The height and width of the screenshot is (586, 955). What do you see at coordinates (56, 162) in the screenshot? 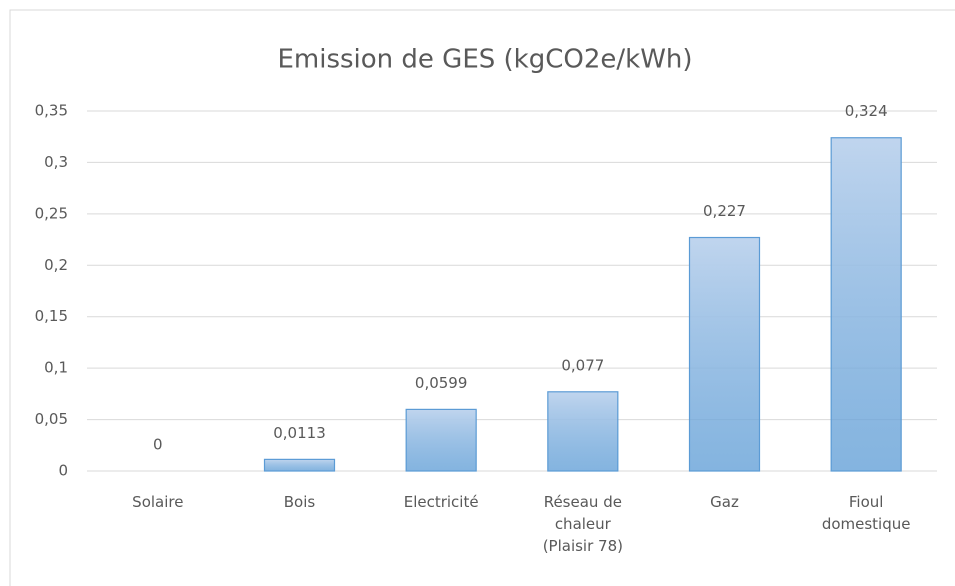
I see `y-tick-label: 0,3` at bounding box center [56, 162].